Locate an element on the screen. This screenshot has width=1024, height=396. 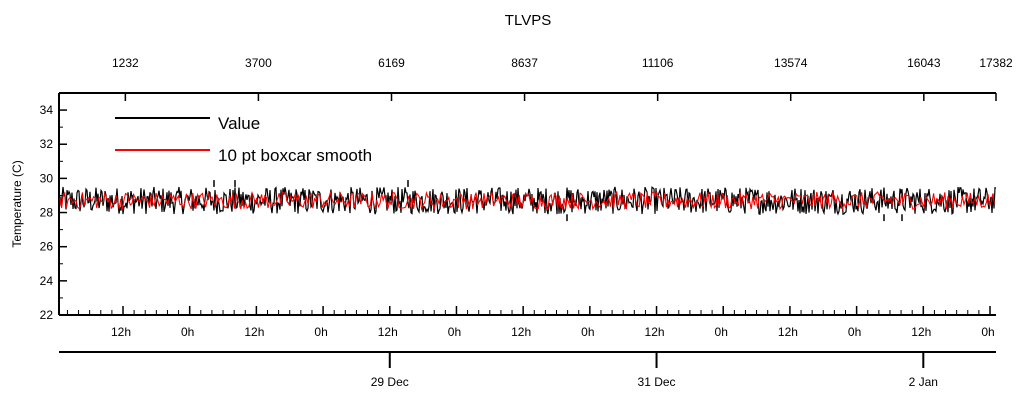
y-tick-label: 28 is located at coordinates (47, 213).